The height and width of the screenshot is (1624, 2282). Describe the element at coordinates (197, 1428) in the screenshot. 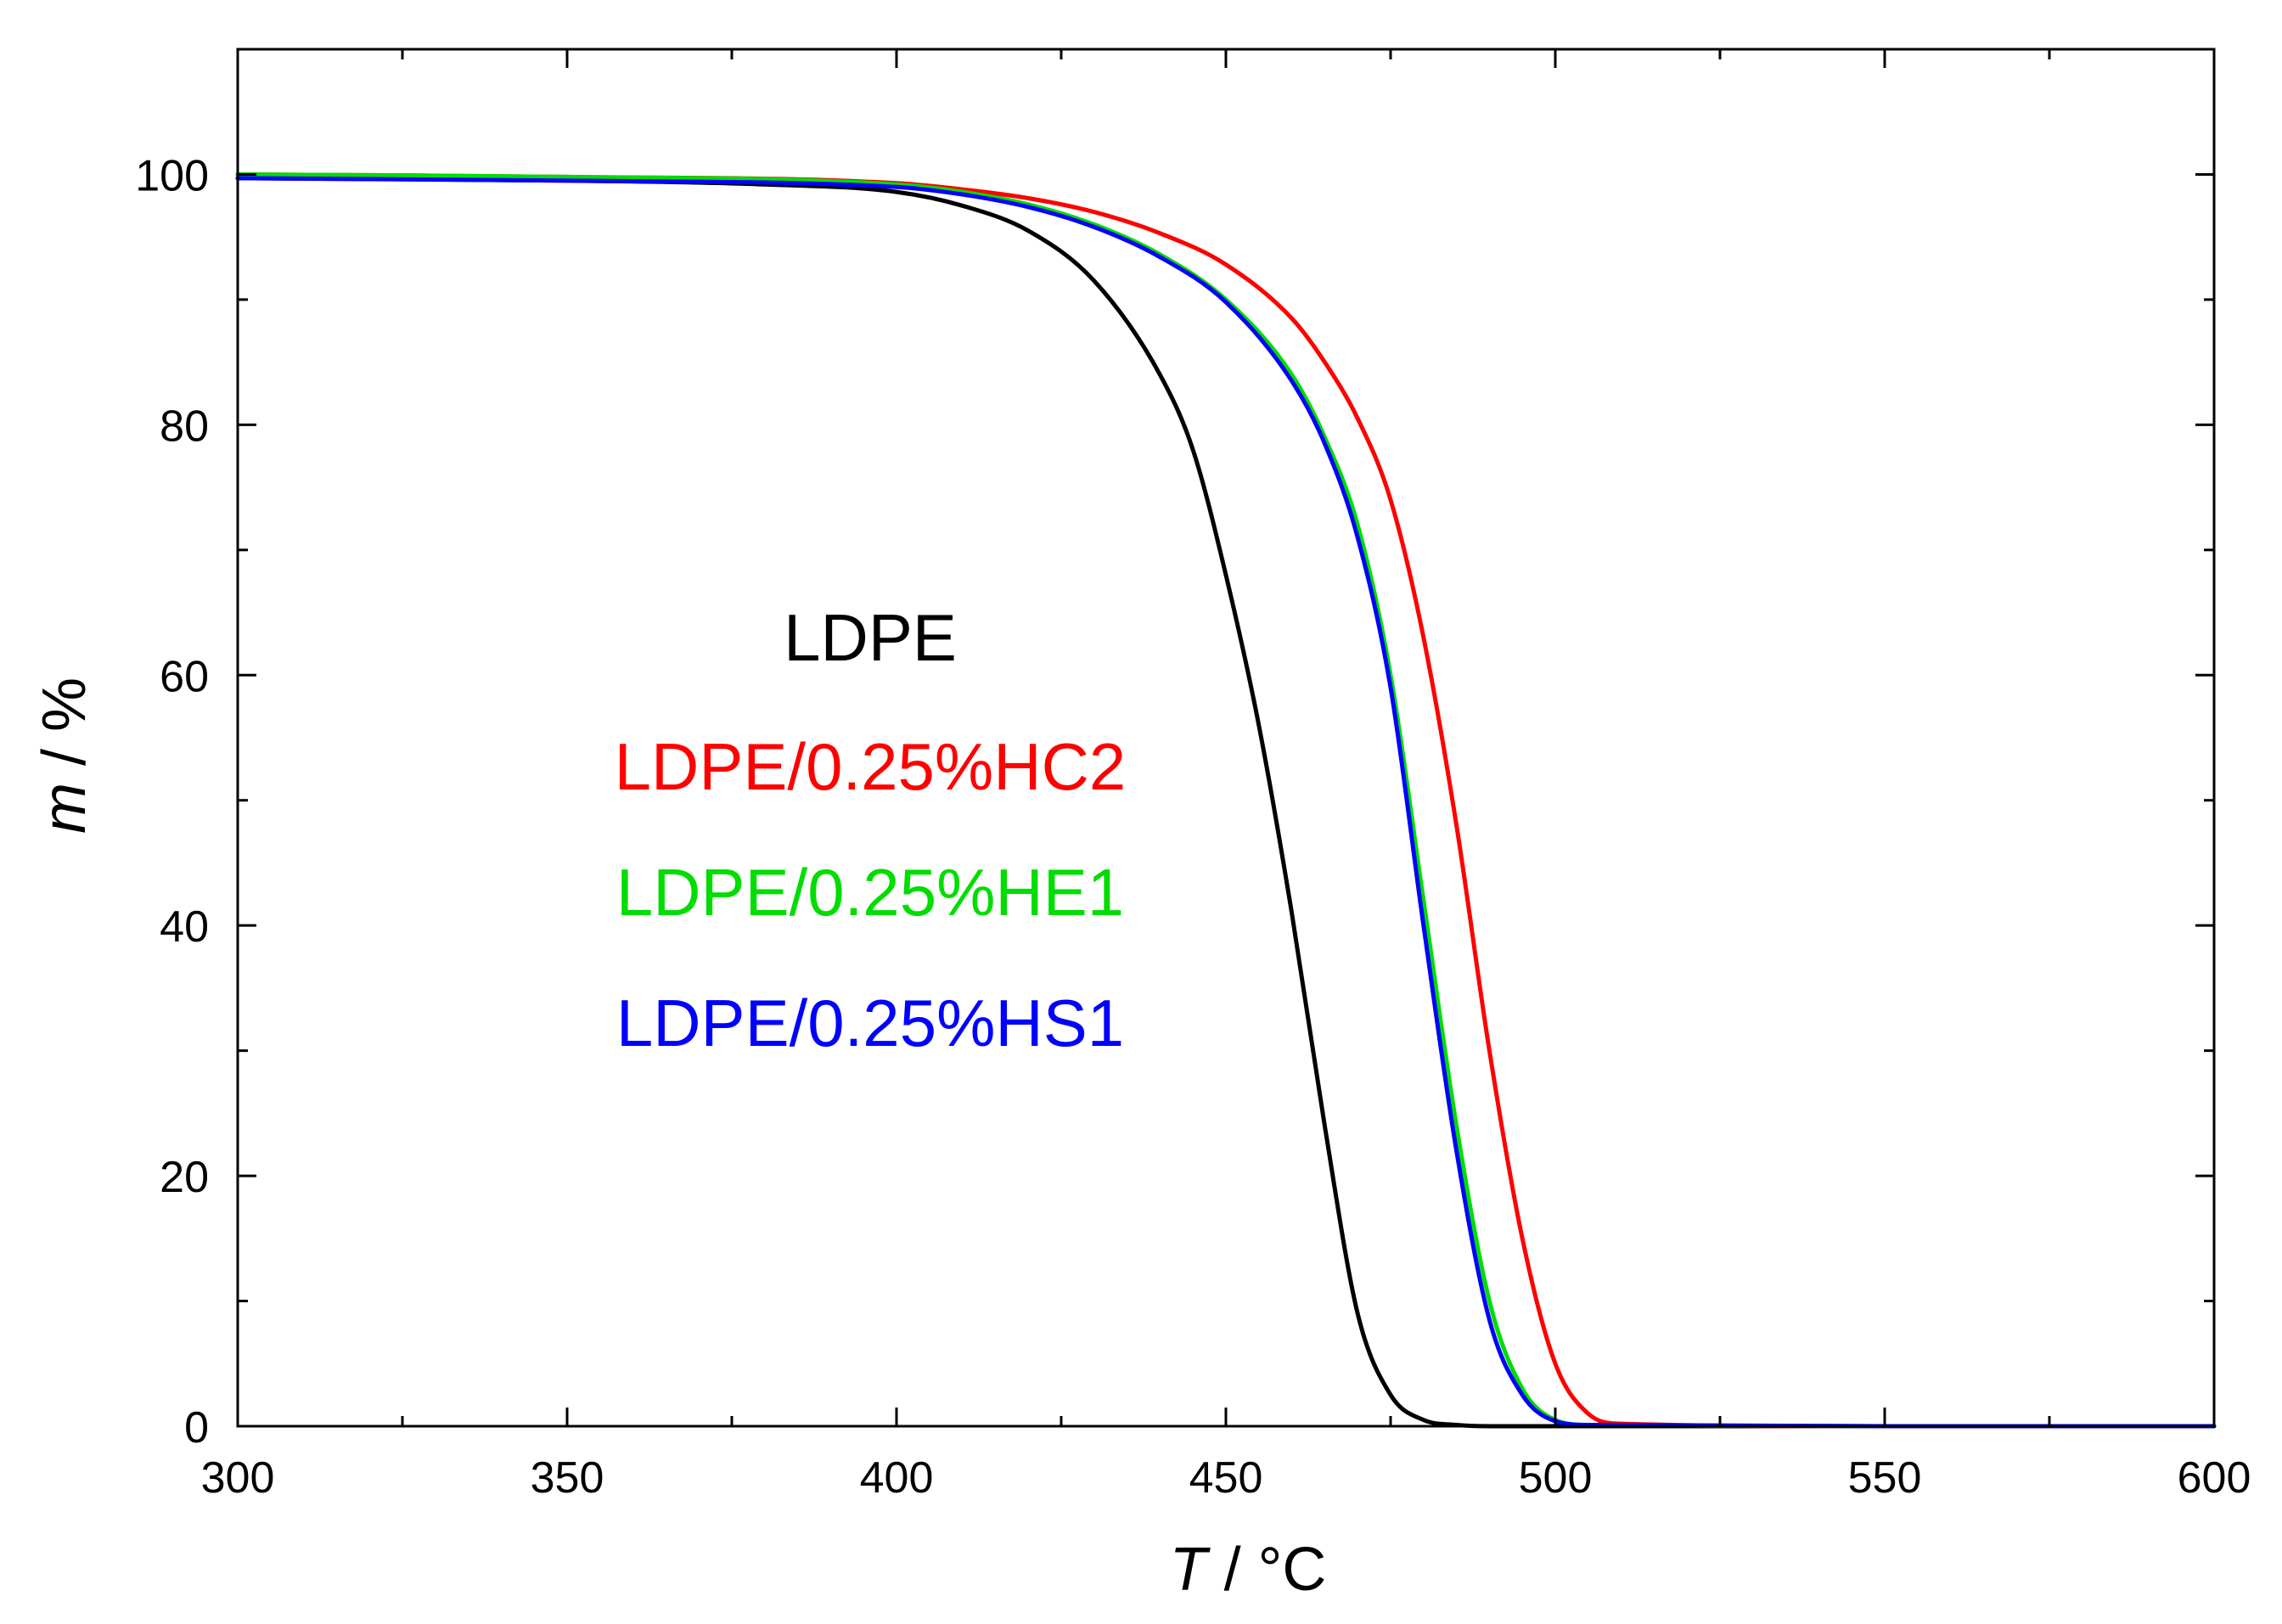

I see `y-tick-label: 0` at that location.